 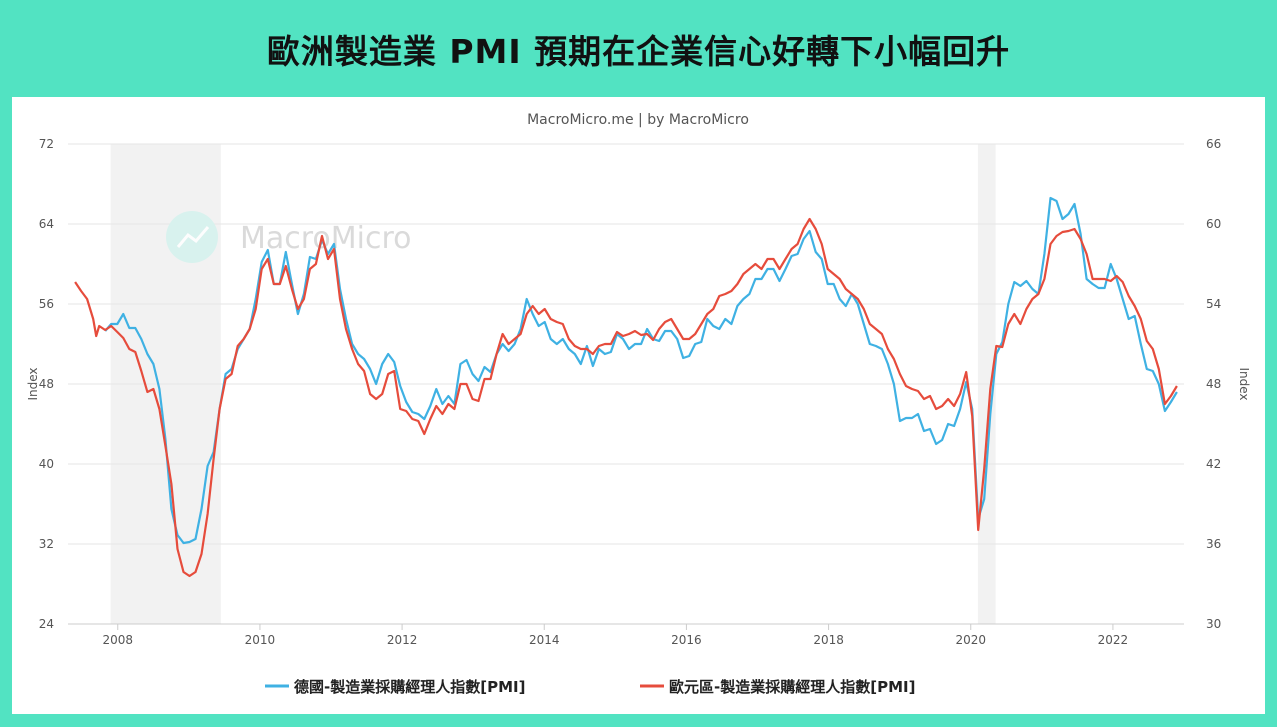 I want to click on y-left-tick-label: 56, so click(x=46, y=304).